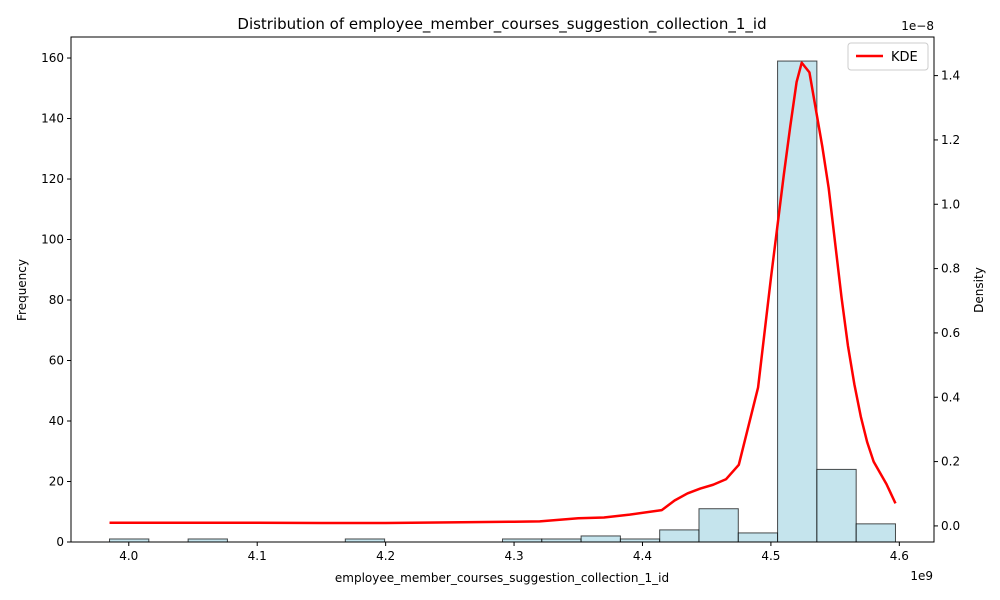  What do you see at coordinates (770, 556) in the screenshot?
I see `x-tick-label: 4.5` at bounding box center [770, 556].